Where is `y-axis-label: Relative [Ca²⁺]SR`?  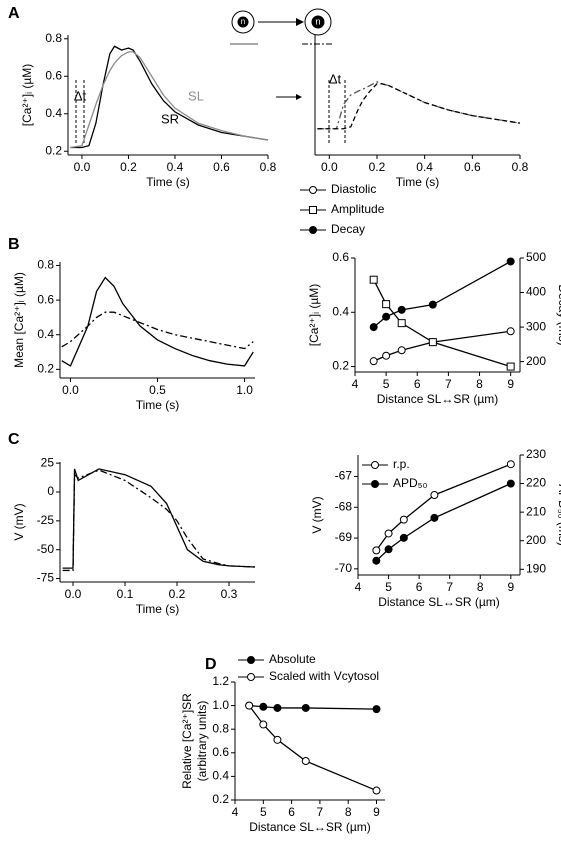
y-axis-label: Relative [Ca²⁺]SR is located at coordinates (187, 741).